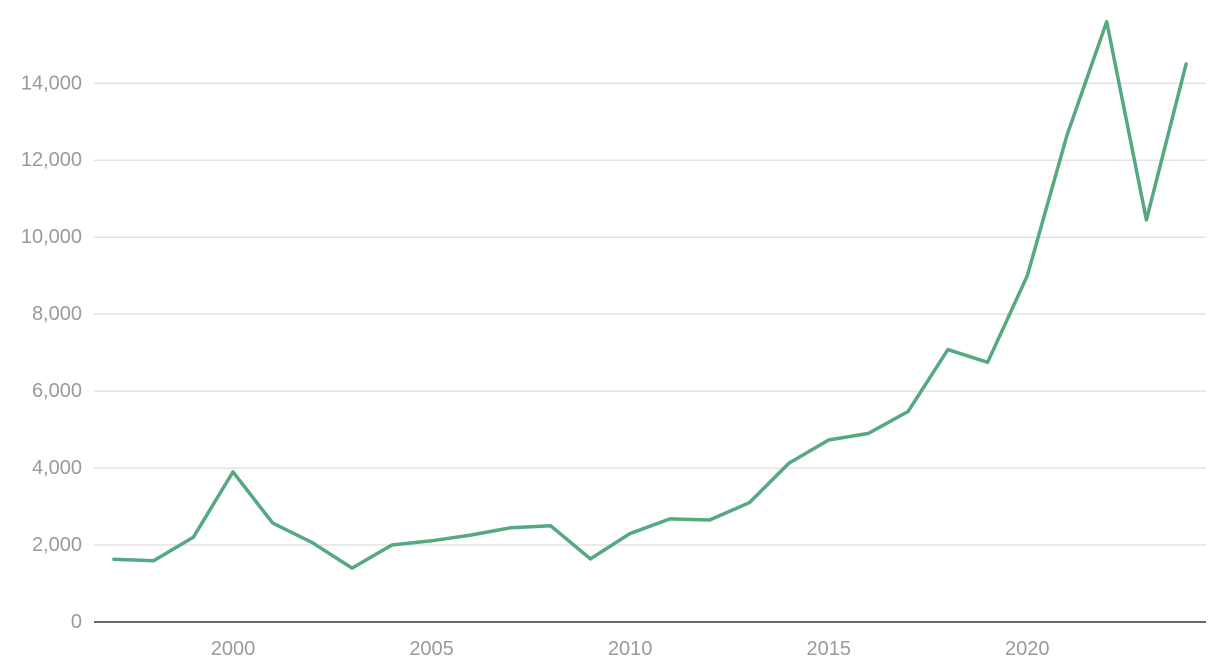  I want to click on y-tick-label: 6,000, so click(57, 391).